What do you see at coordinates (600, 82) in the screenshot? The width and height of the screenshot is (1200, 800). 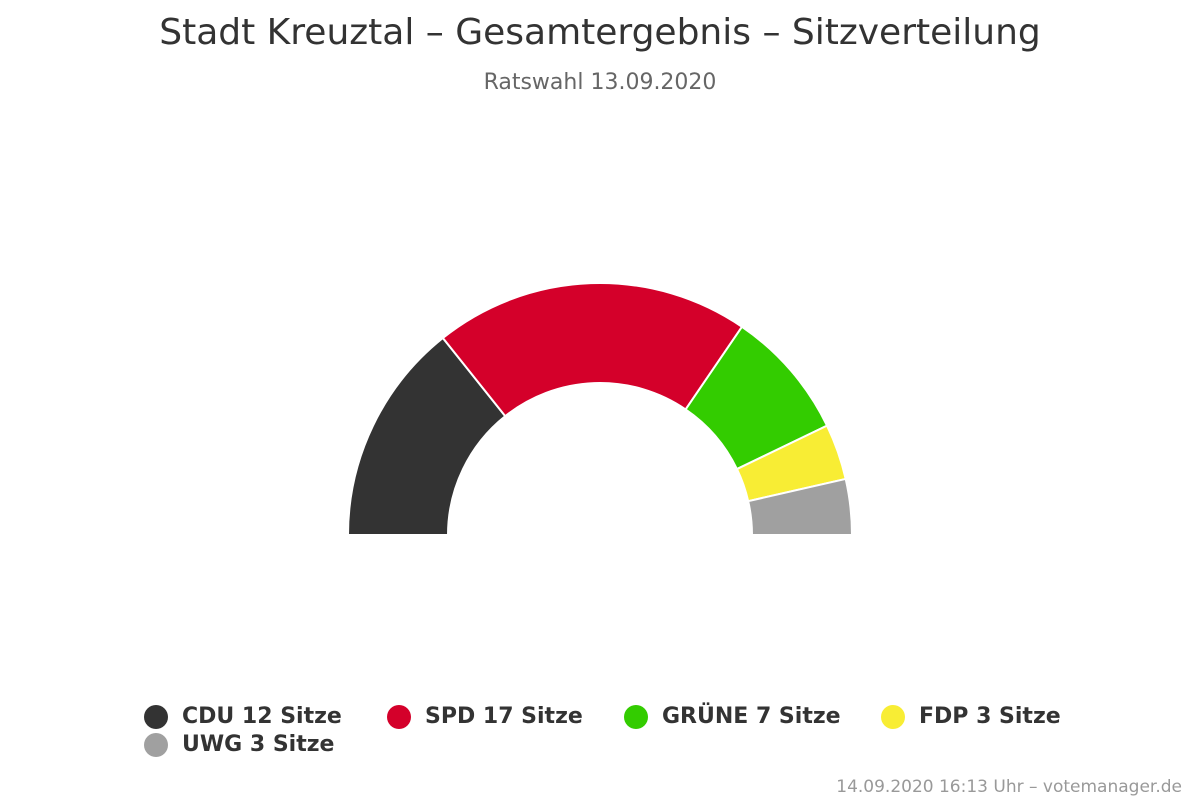 I see `chart-subtitle: Ratswahl 13.09.2020` at bounding box center [600, 82].